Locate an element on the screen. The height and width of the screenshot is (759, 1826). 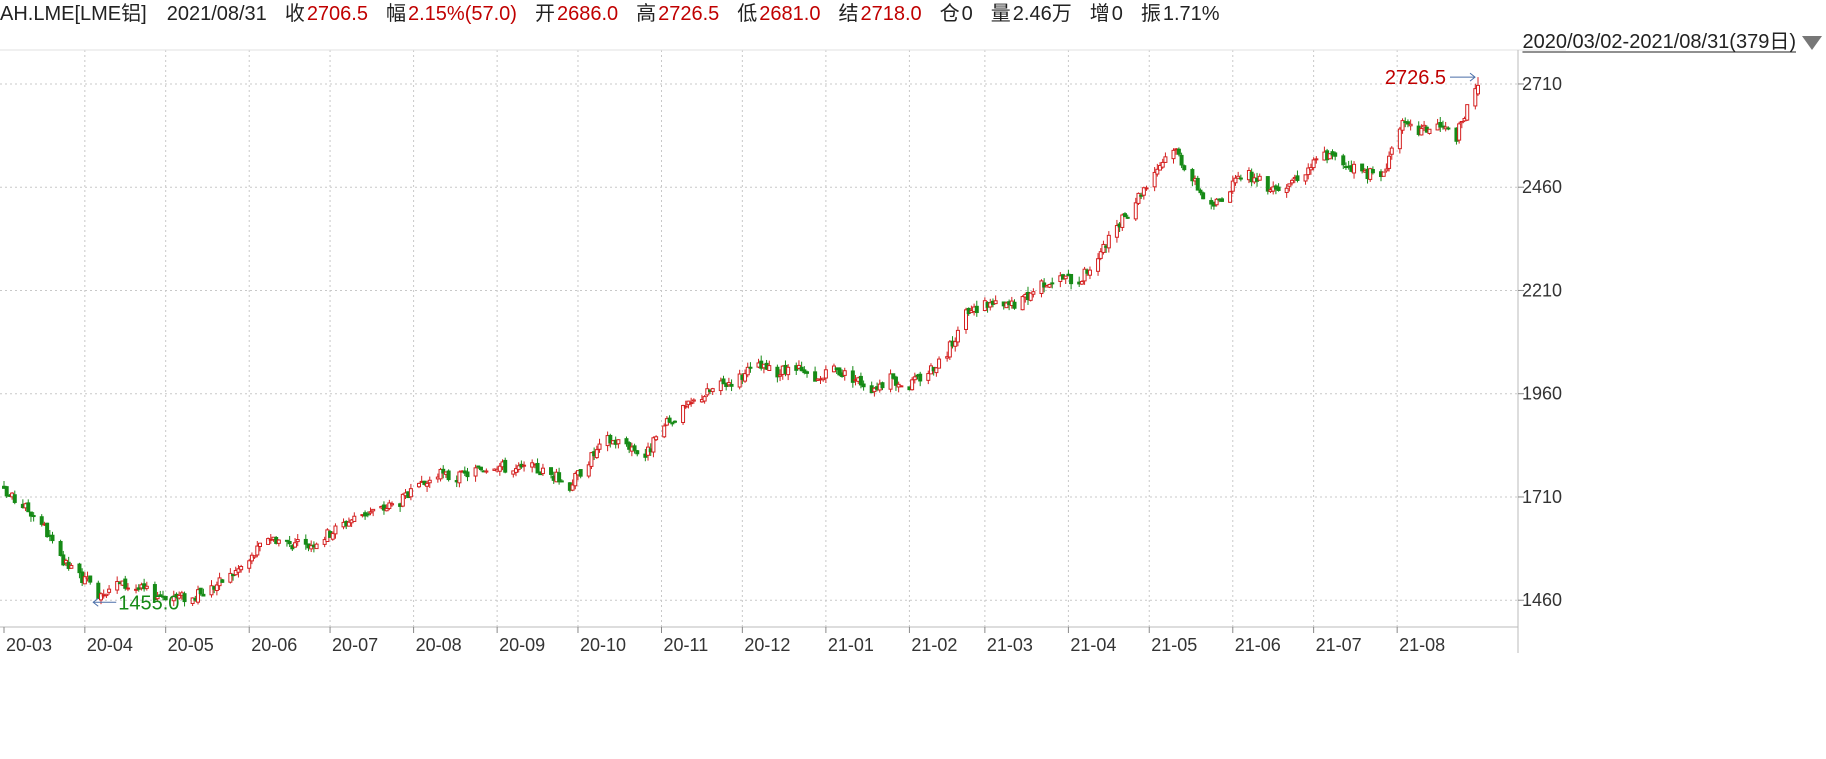
x-tick-label: 21-02 is located at coordinates (934, 645).